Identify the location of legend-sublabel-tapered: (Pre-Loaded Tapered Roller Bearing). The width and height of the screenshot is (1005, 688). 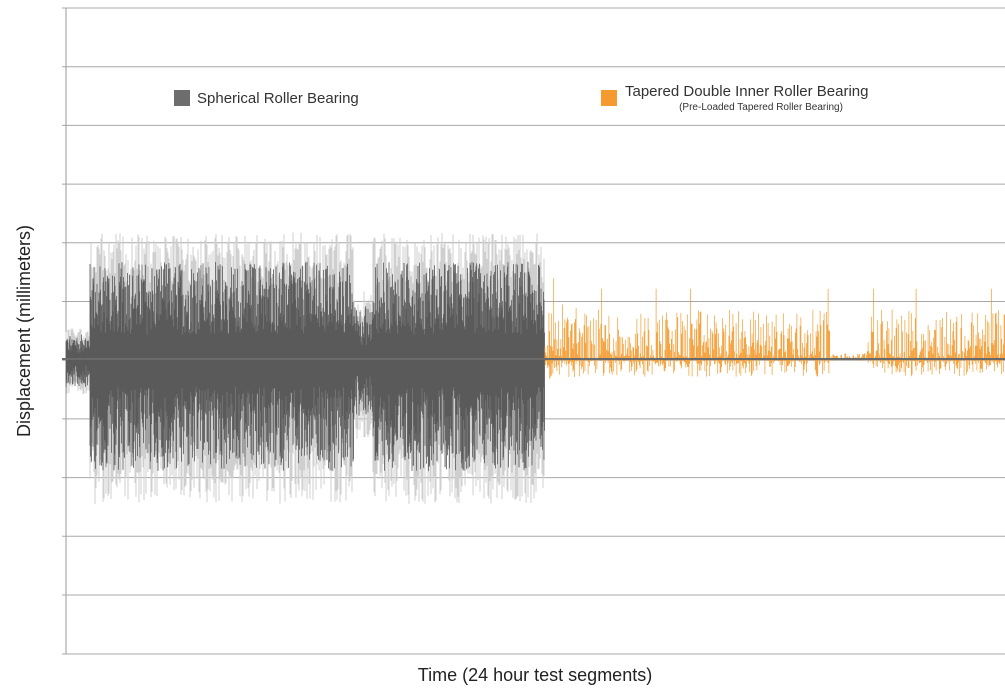
(761, 107).